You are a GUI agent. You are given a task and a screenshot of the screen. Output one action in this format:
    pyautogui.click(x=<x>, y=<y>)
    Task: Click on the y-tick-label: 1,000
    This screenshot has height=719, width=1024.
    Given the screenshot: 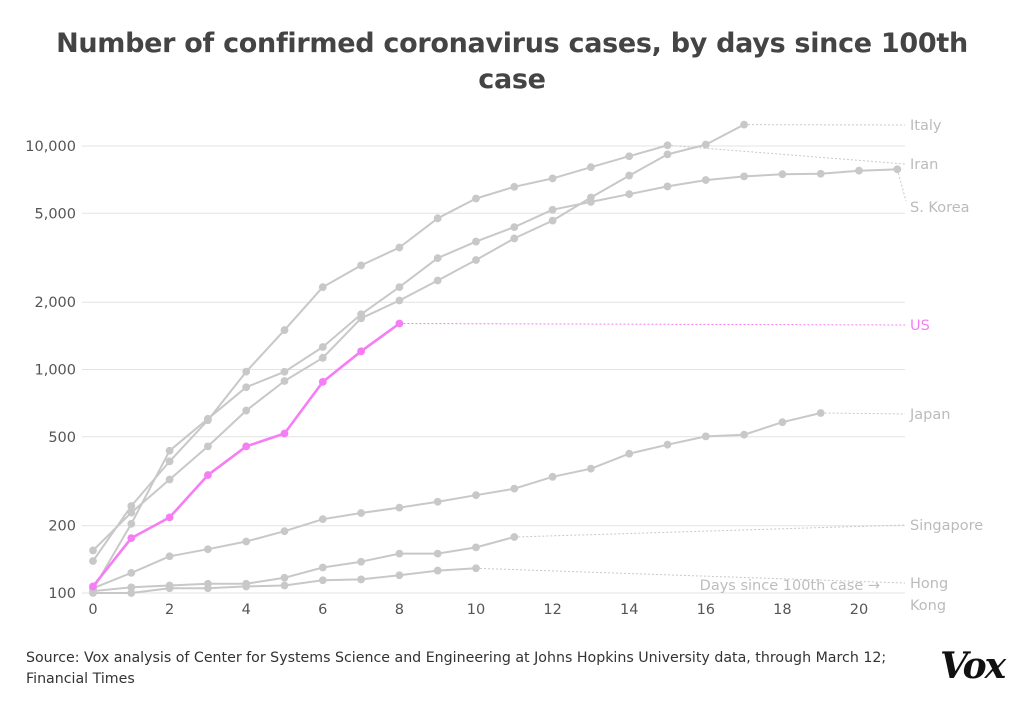 What is the action you would take?
    pyautogui.click(x=55, y=371)
    